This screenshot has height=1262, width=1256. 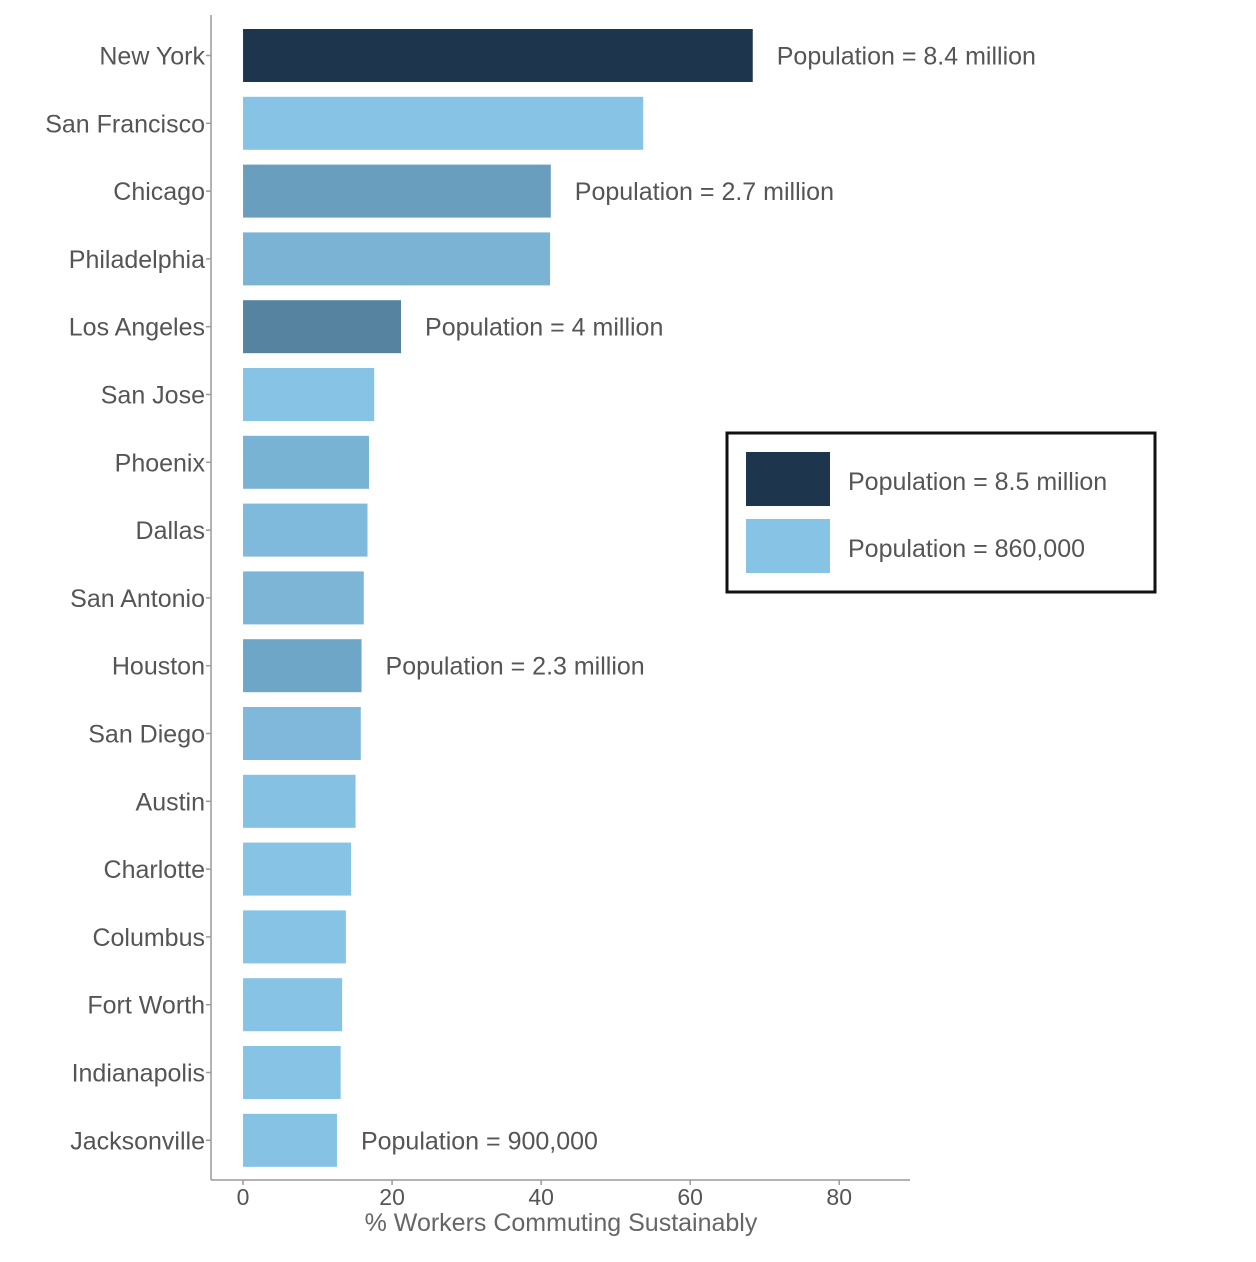 I want to click on bar-houston, so click(x=302, y=666).